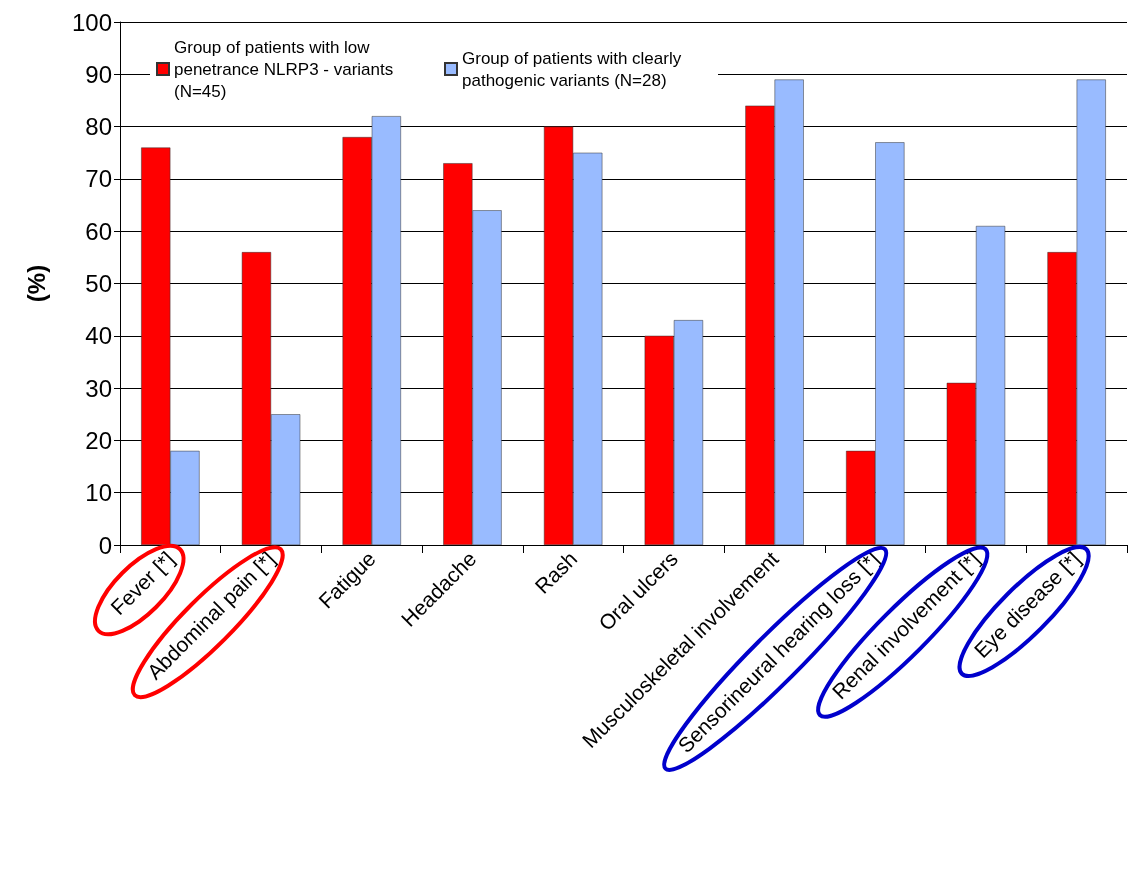 The image size is (1133, 869). Describe the element at coordinates (91, 22) in the screenshot. I see `y-tick-label: 100` at that location.